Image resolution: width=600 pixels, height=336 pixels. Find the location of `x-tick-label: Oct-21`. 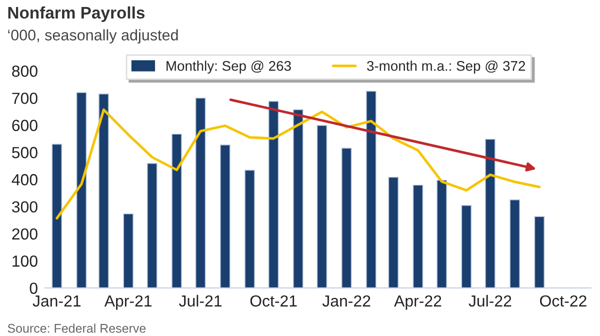

x-tick-label: Oct-21 is located at coordinates (273, 301).